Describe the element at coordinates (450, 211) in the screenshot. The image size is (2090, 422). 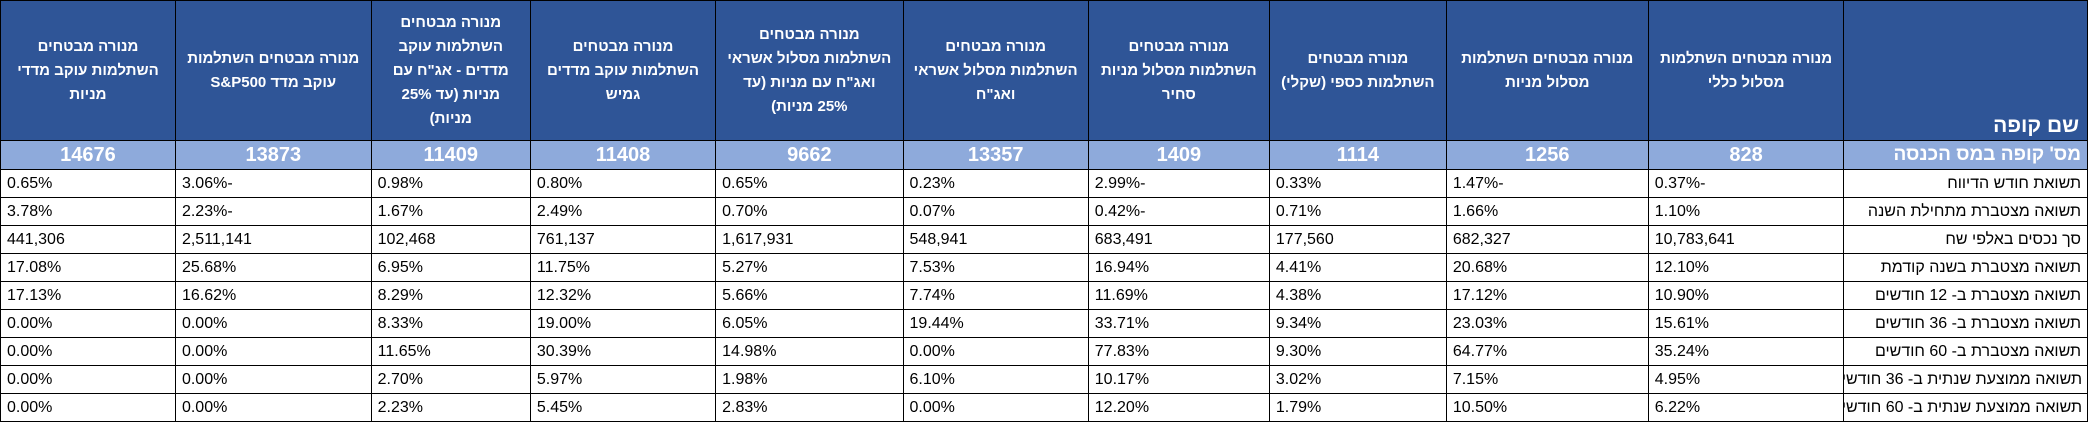
I see `value-cell: 1.67%` at that location.